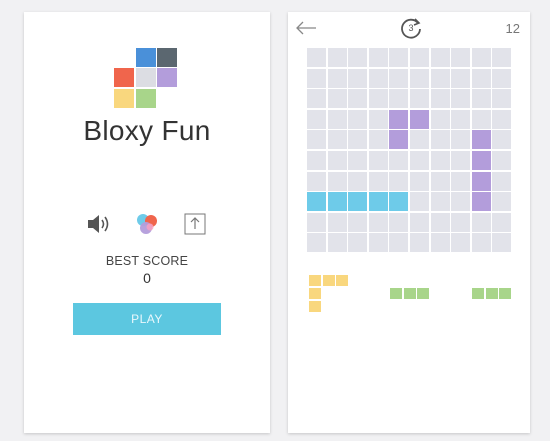  What do you see at coordinates (329, 294) in the screenshot?
I see `yellow-corner-piece` at bounding box center [329, 294].